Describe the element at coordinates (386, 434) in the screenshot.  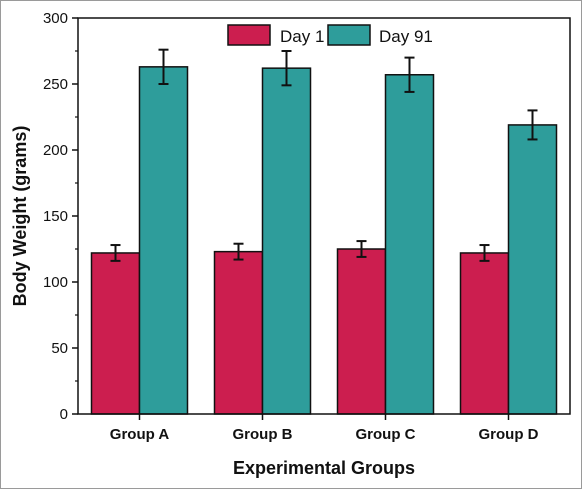
I see `x-tick-label-group-c: Group C` at that location.